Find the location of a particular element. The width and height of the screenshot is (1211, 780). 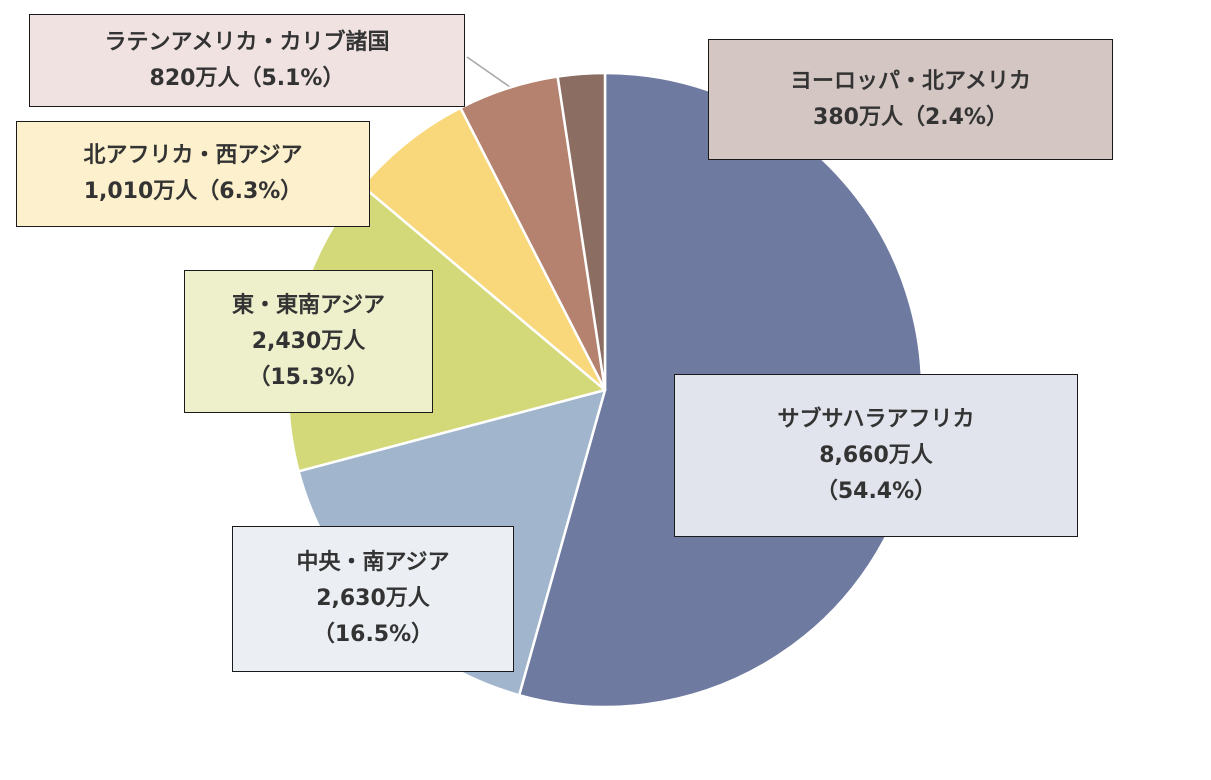

label-east-southeast-asia: 東・東南アジア 2,430万人 （15.3%） is located at coordinates (308, 341).